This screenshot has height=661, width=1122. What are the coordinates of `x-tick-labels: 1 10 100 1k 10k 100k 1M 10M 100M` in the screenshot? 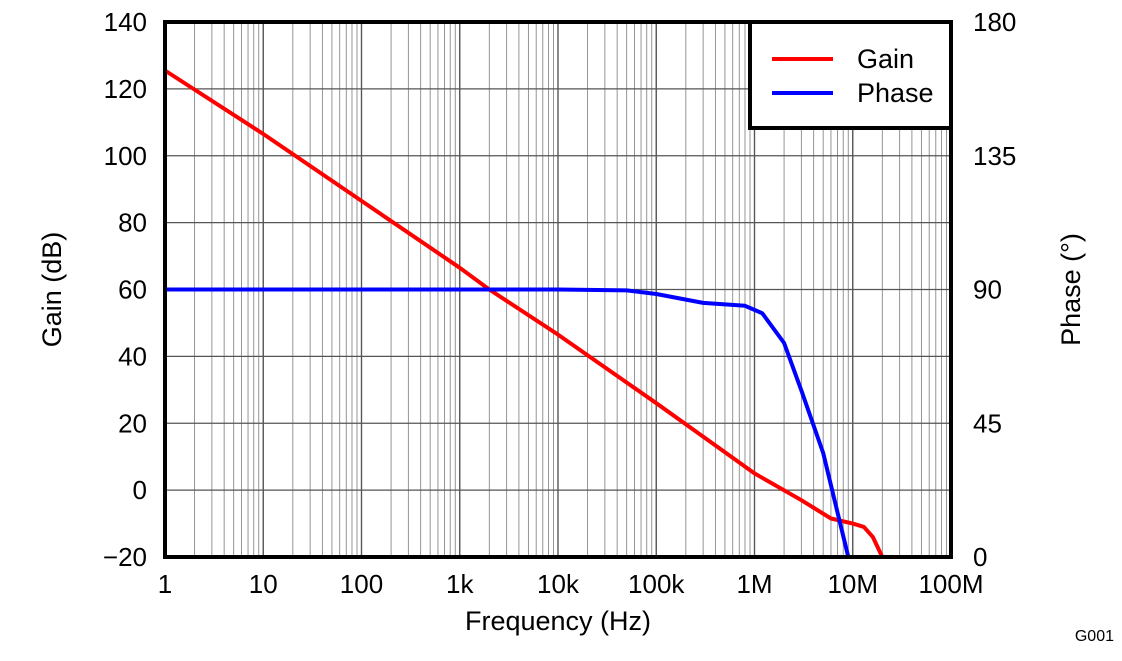 It's located at (571, 584).